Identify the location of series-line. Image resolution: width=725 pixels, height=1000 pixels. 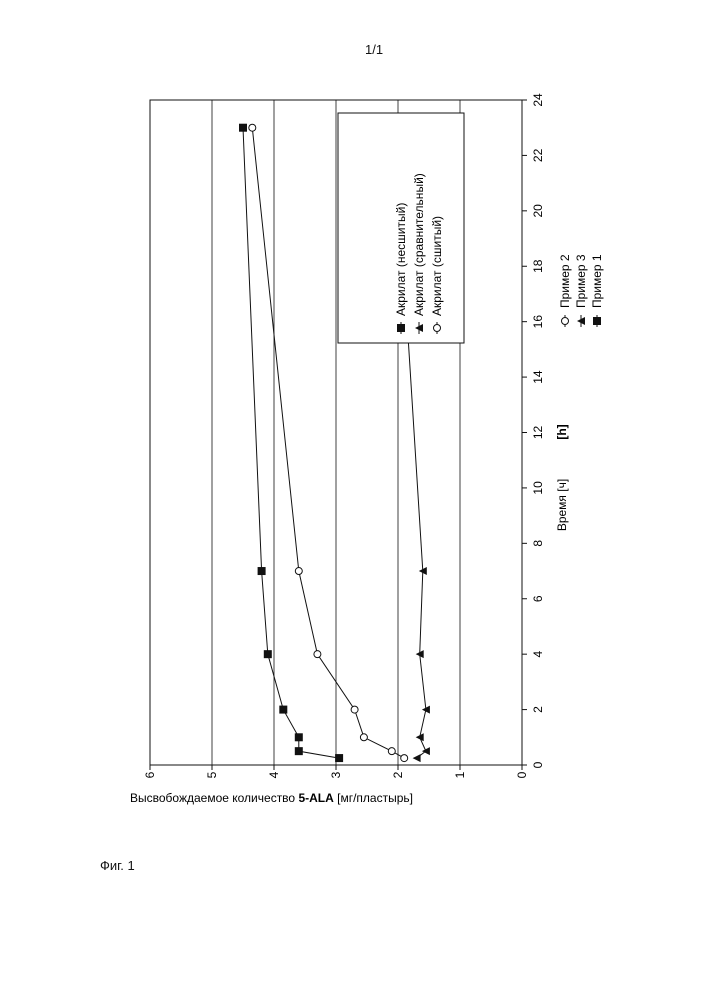
(291, 443).